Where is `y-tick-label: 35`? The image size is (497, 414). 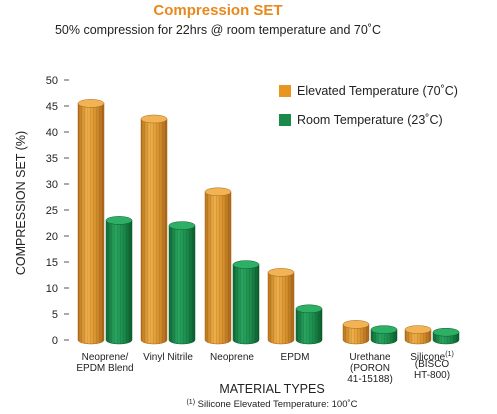 y-tick-label: 35 is located at coordinates (52, 159).